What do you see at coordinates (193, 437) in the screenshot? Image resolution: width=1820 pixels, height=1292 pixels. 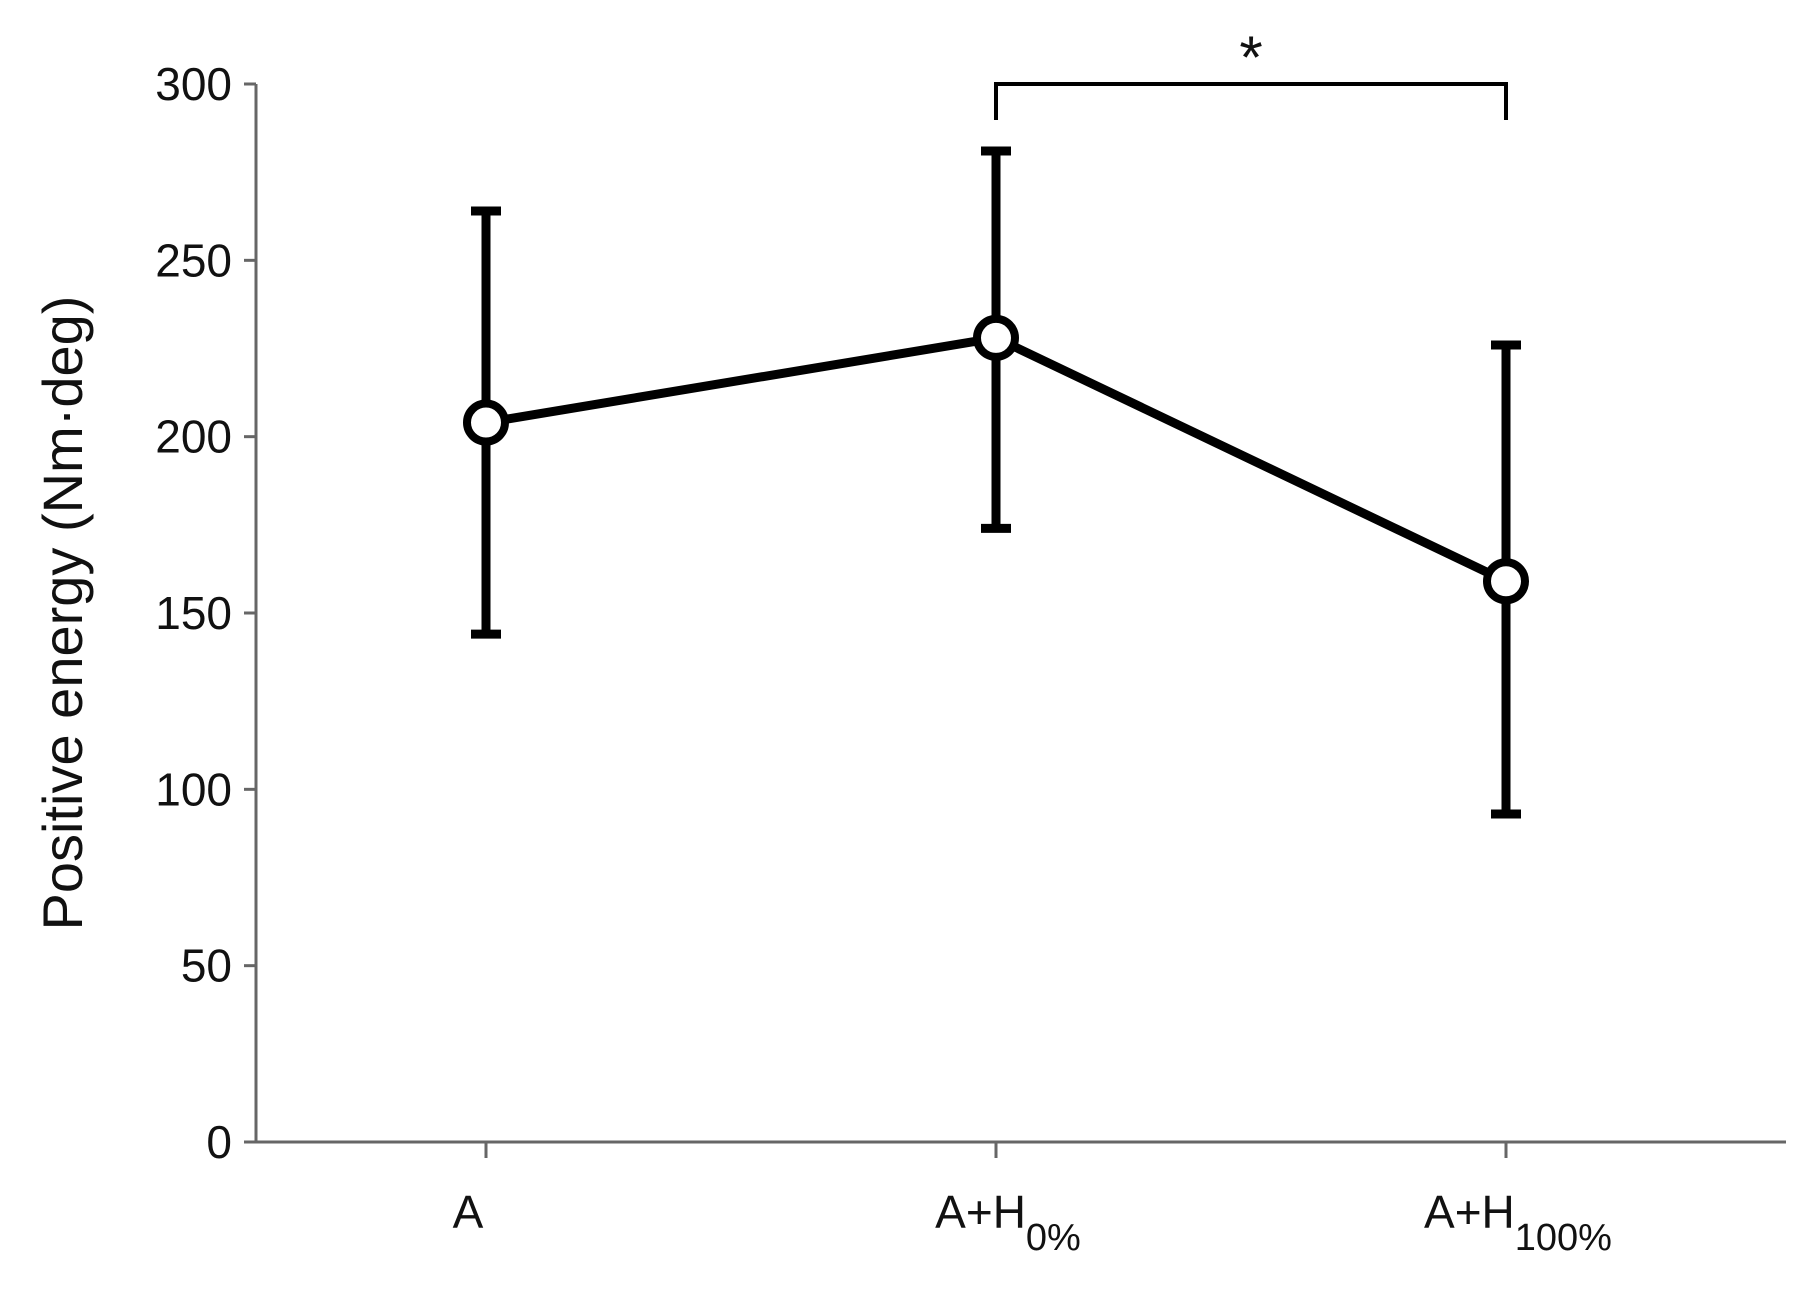 I see `y-tick-label: 200` at bounding box center [193, 437].